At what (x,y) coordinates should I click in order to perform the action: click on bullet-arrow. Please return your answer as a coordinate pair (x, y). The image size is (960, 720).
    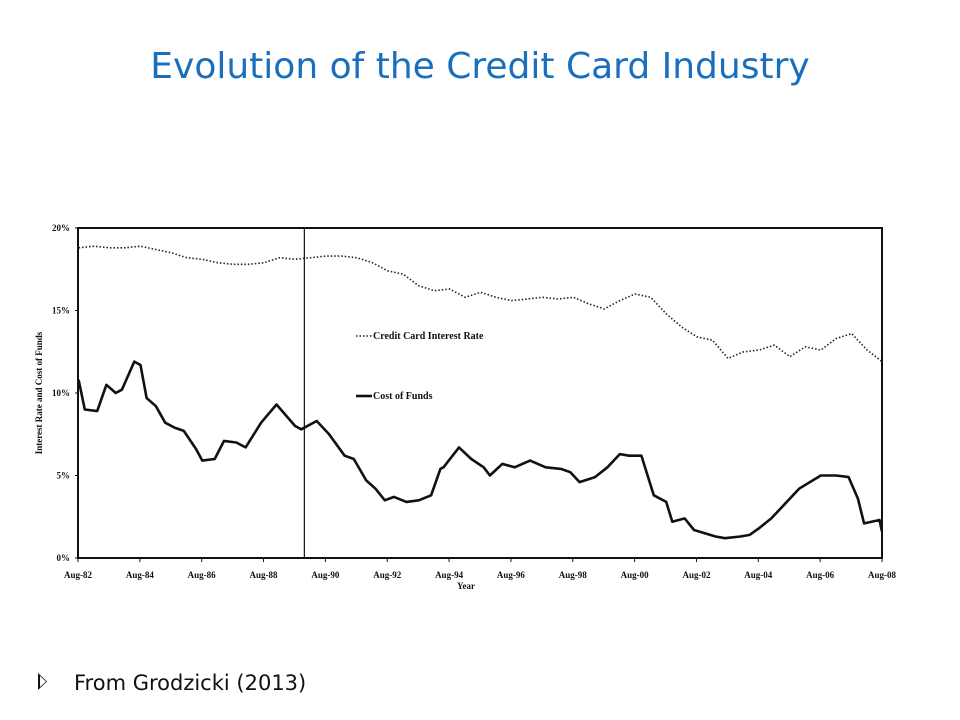
    Looking at the image, I should click on (42, 681).